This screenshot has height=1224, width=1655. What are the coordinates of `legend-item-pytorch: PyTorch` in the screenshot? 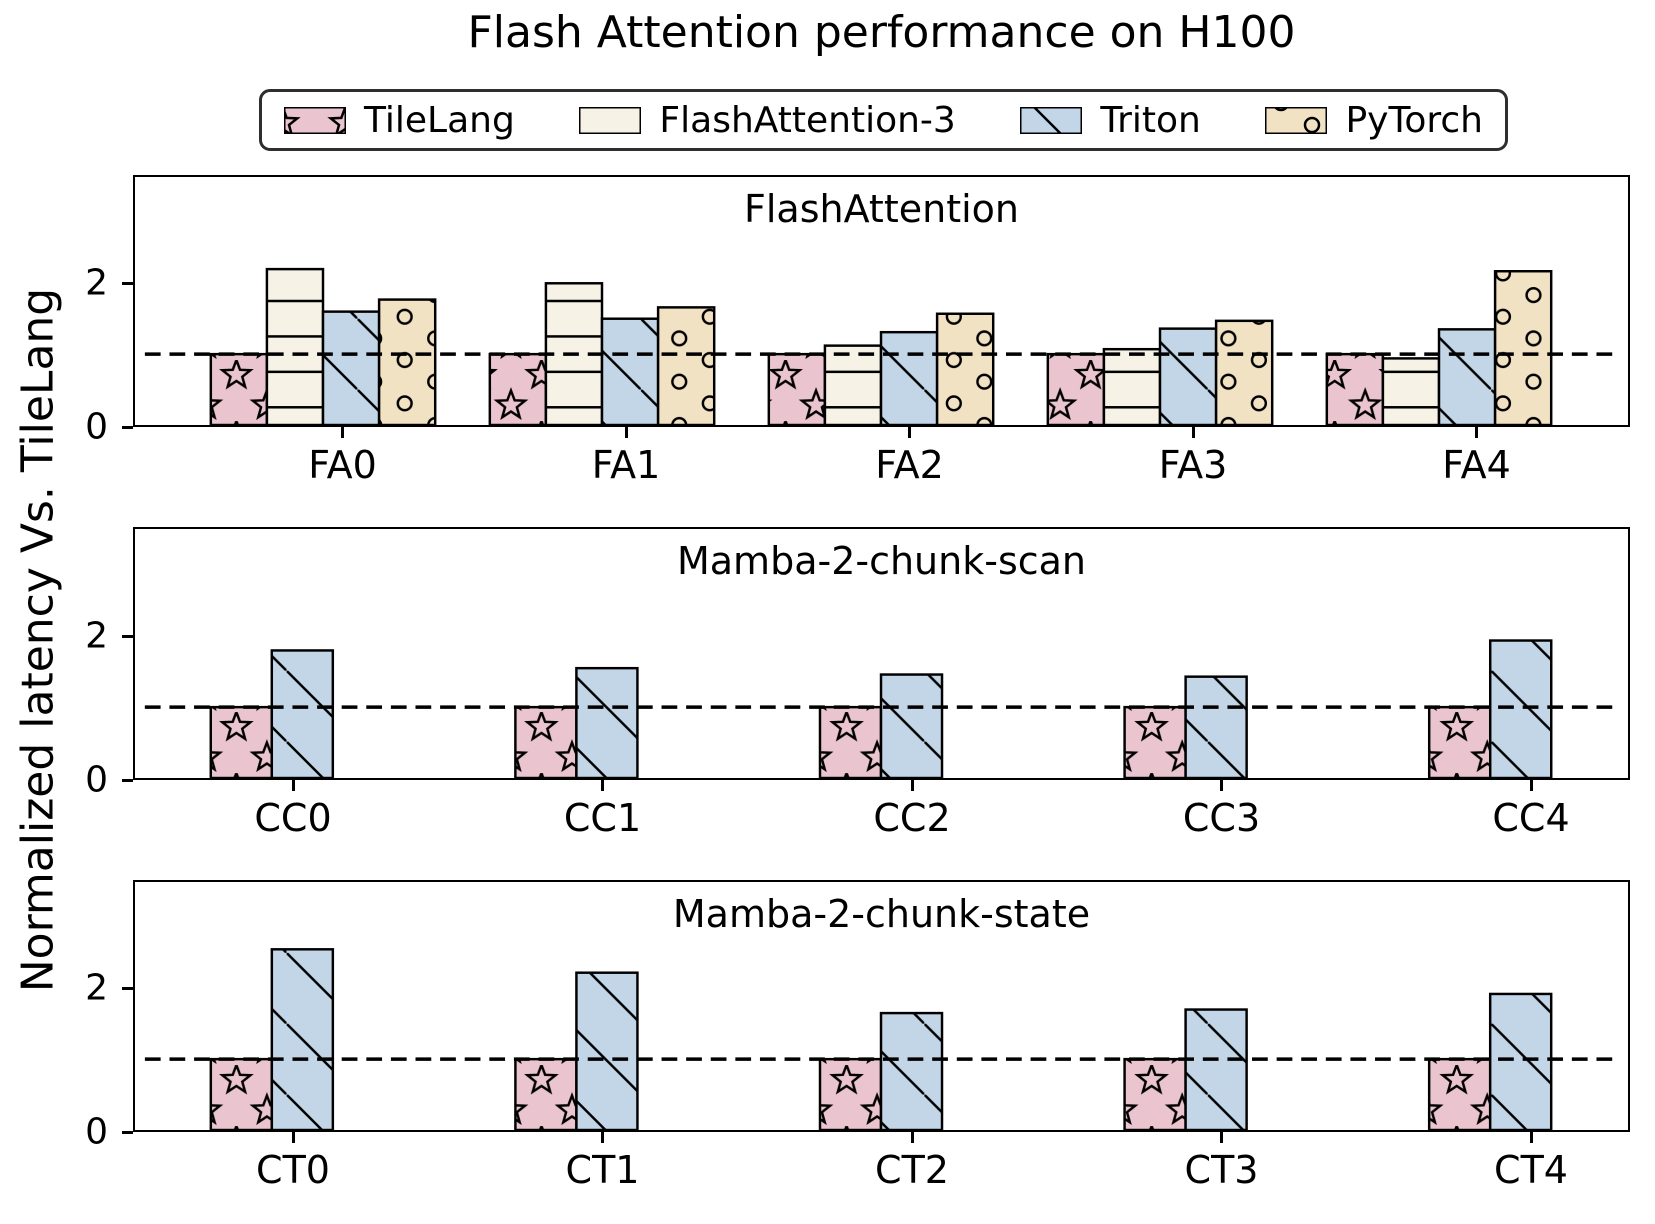 It's located at (1374, 120).